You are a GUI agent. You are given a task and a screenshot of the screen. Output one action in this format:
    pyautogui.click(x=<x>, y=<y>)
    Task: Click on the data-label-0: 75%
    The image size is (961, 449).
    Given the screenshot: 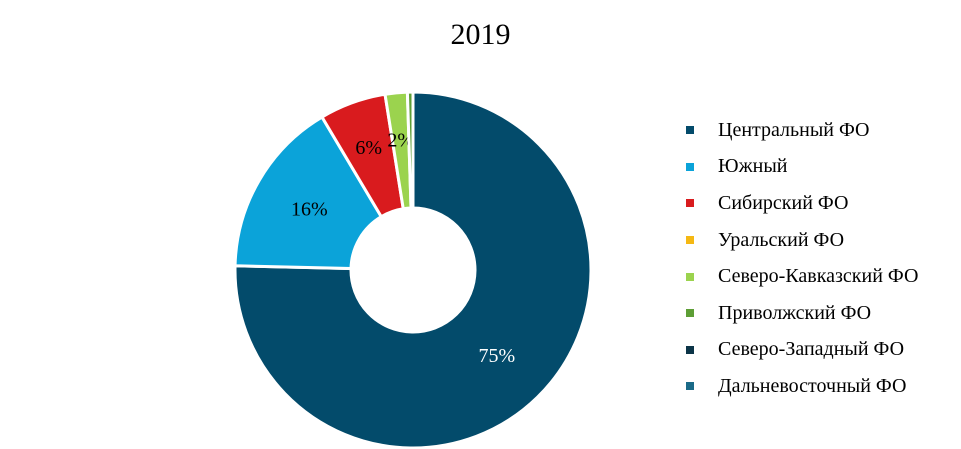 What is the action you would take?
    pyautogui.click(x=497, y=356)
    